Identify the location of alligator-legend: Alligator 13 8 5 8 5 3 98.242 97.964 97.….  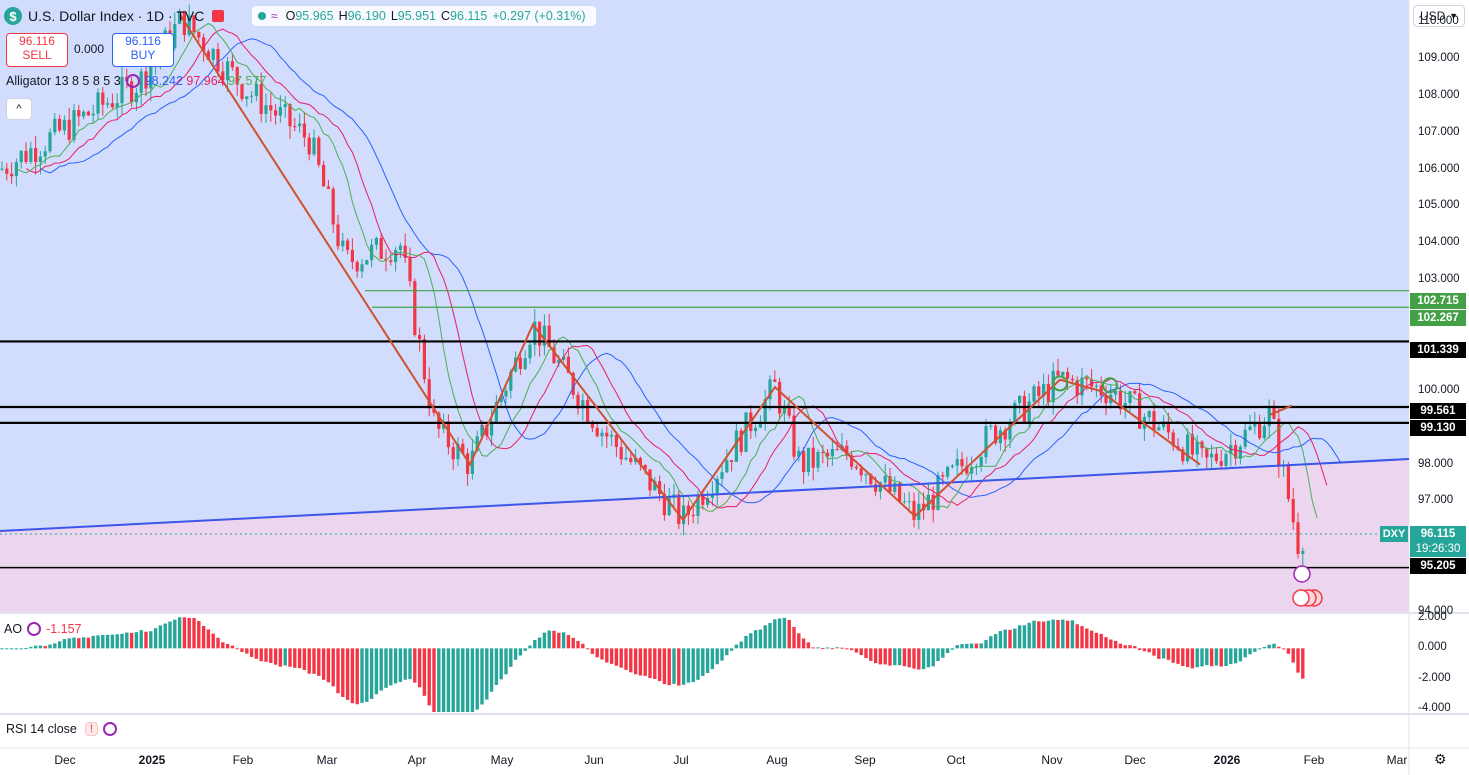
(136, 81).